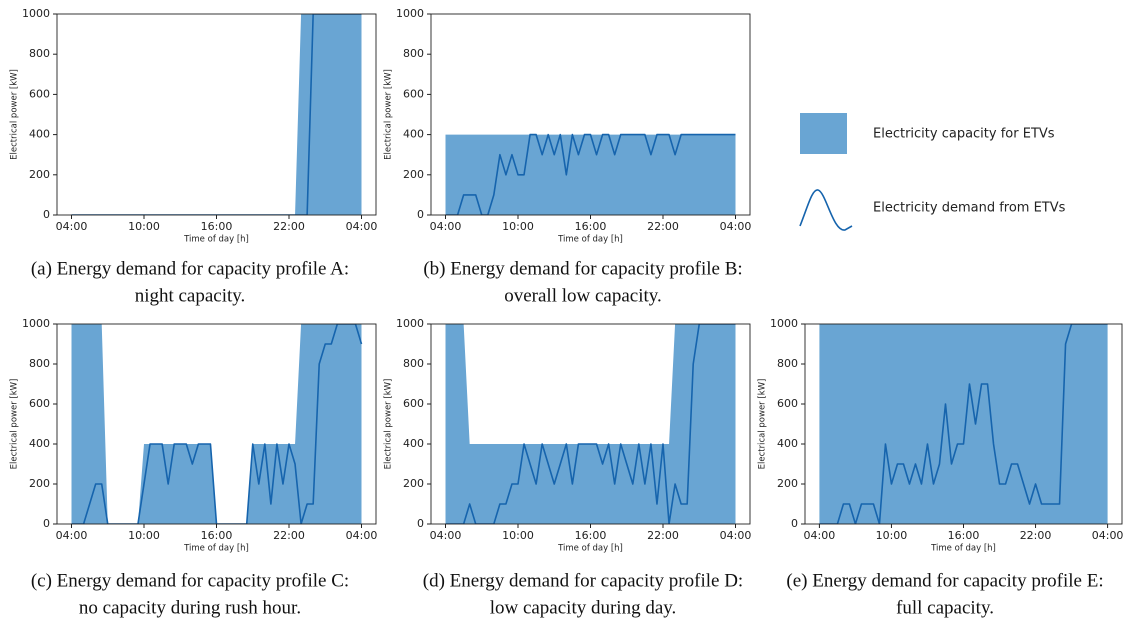  I want to click on caption: full capacity., so click(945, 607).